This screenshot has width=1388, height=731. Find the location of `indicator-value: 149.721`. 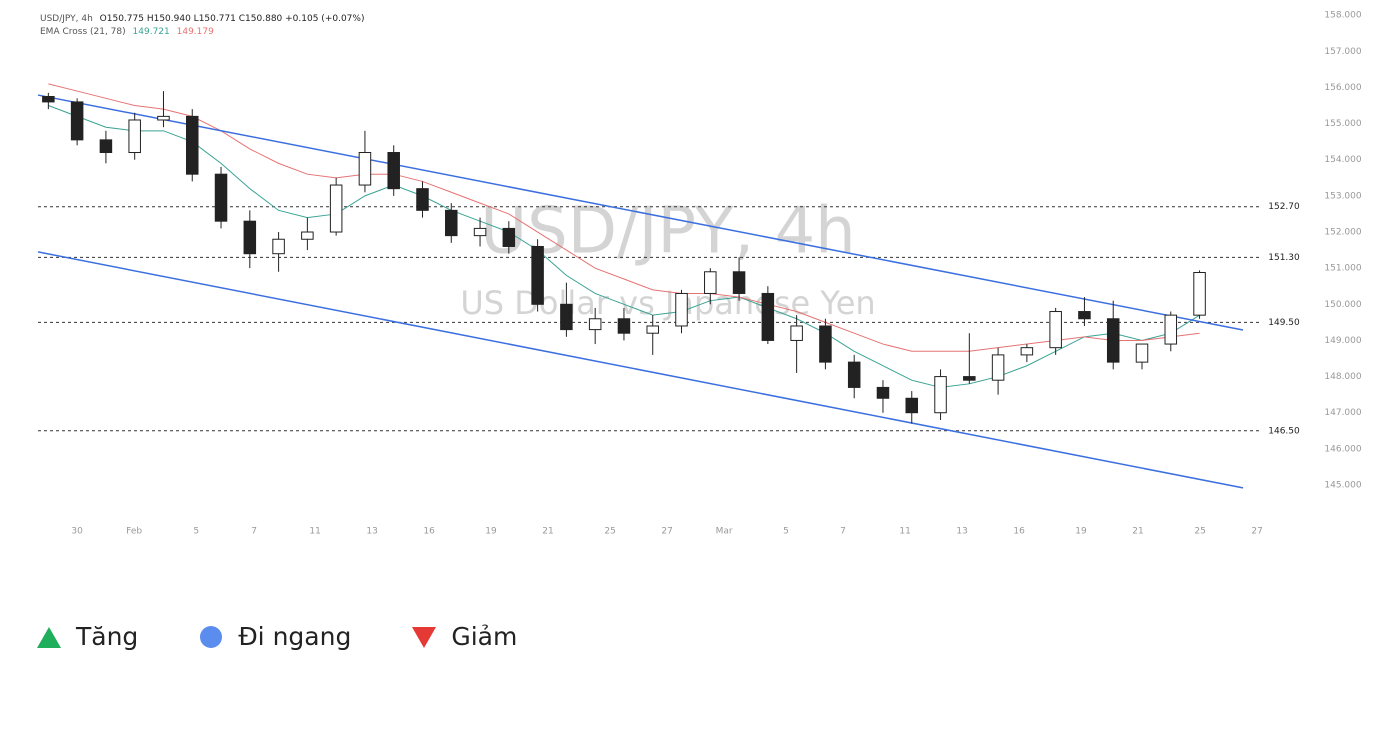

indicator-value: 149.721 is located at coordinates (151, 32).